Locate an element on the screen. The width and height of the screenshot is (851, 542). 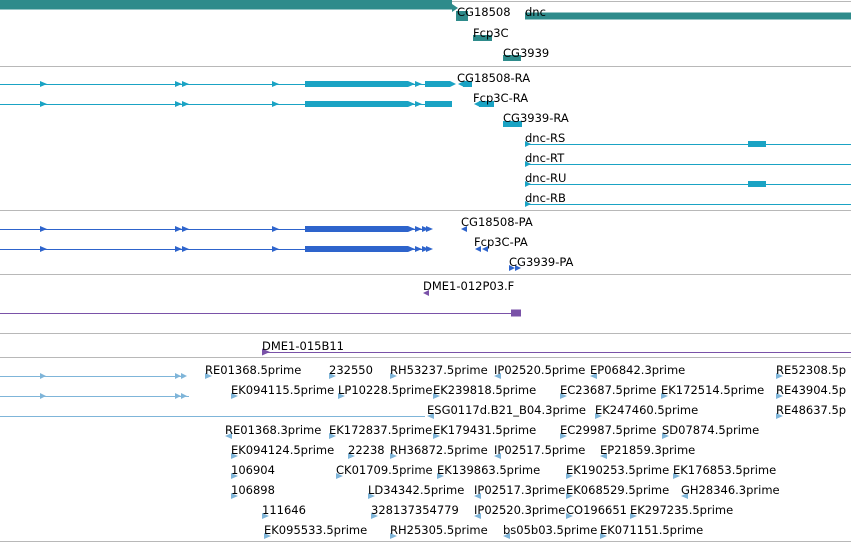
feature-label: EK179431.5prime is located at coordinates (484, 430).